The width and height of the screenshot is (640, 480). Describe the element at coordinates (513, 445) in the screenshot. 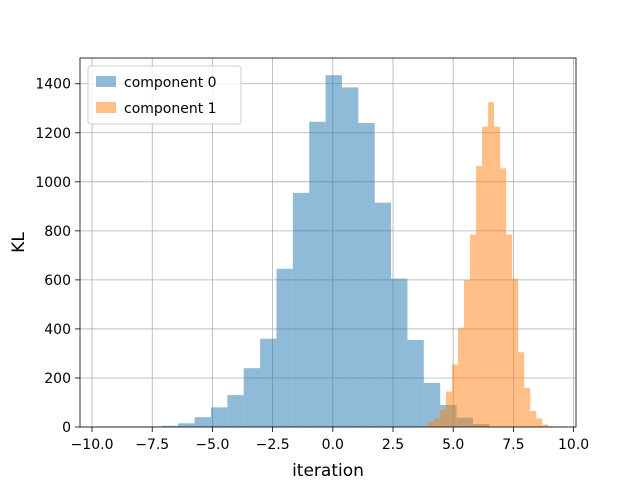

I see `x-tick-label: 7.5` at that location.